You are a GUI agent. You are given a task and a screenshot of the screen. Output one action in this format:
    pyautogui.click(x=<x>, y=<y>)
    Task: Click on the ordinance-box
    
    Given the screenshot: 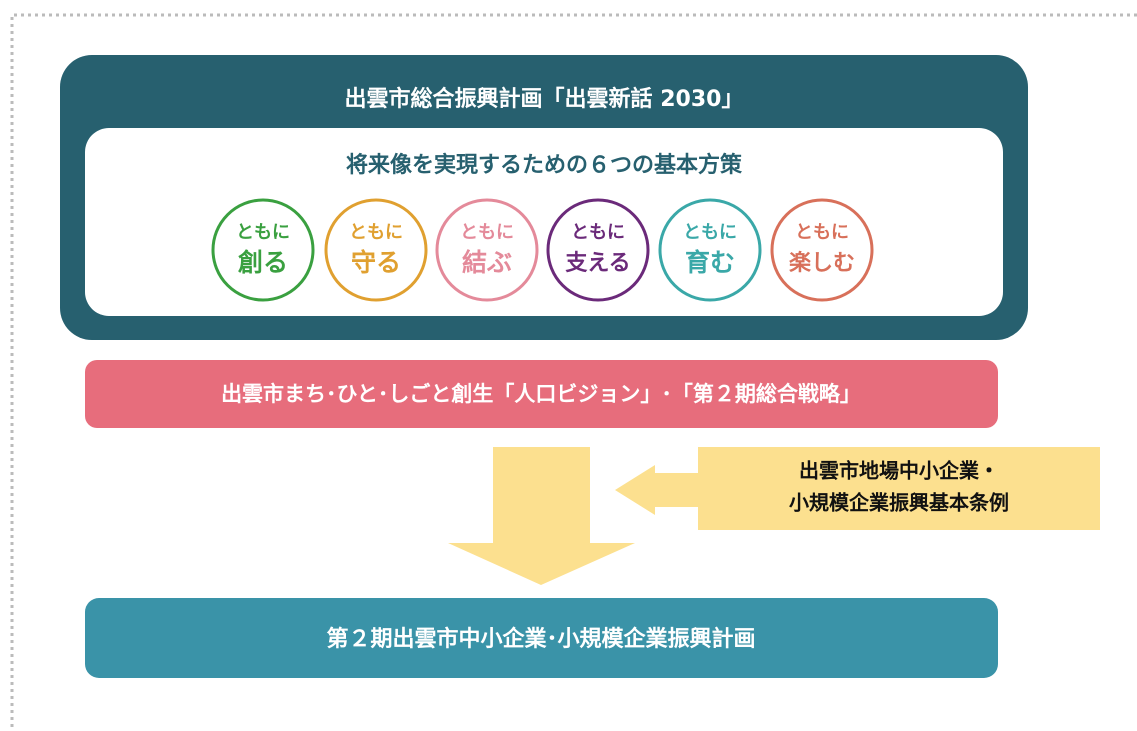 What is the action you would take?
    pyautogui.click(x=899, y=488)
    